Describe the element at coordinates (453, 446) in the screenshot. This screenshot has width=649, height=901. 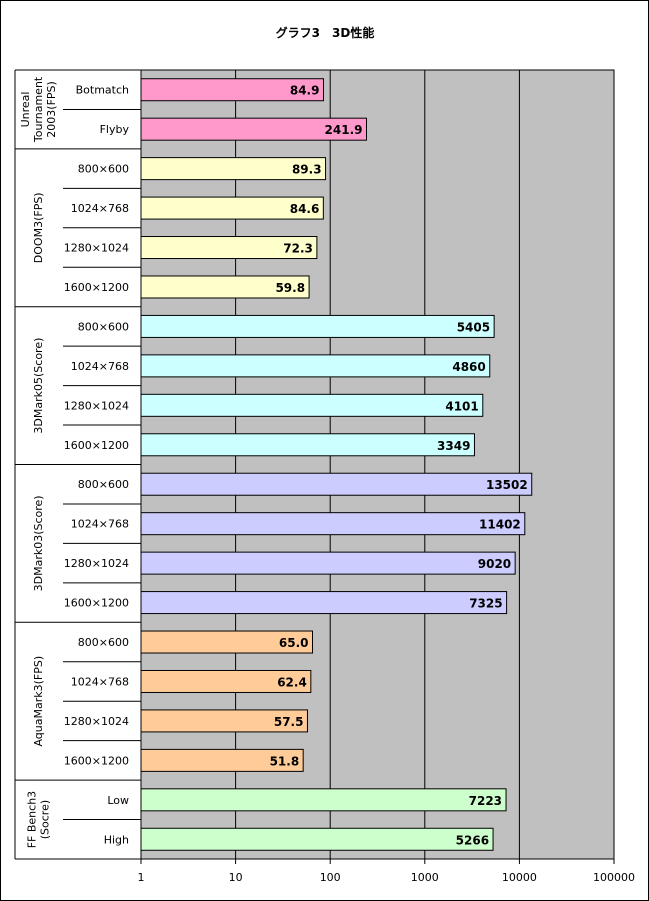
I see `data-label: 3349` at that location.